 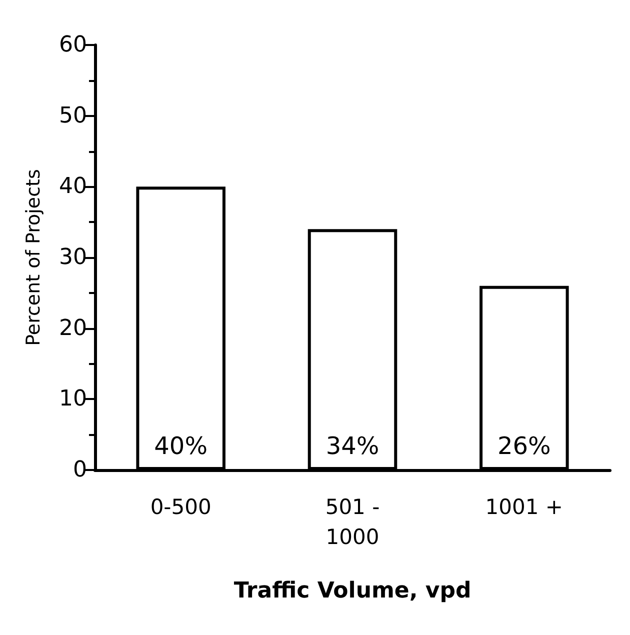 What do you see at coordinates (33, 257) in the screenshot?
I see `y-axis-title: Percent of Projects` at bounding box center [33, 257].